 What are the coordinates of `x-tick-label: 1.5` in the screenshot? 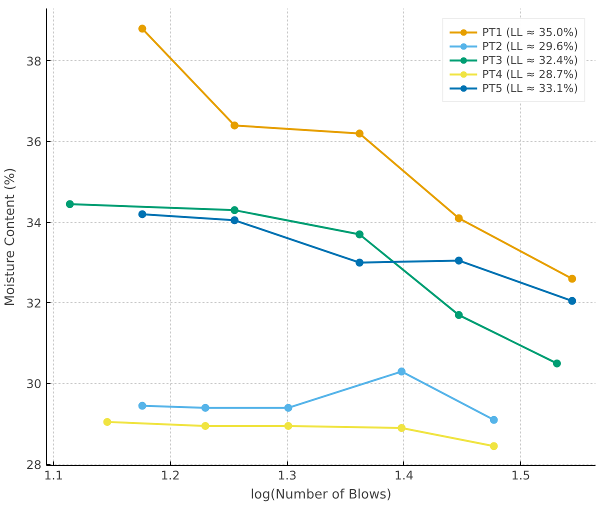 It's located at (520, 475).